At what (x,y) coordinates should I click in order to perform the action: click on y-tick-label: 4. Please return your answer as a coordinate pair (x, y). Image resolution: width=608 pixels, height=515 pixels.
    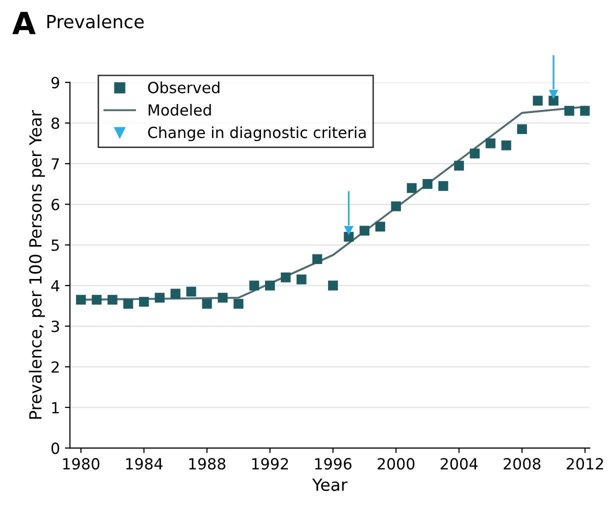
    Looking at the image, I should click on (55, 286).